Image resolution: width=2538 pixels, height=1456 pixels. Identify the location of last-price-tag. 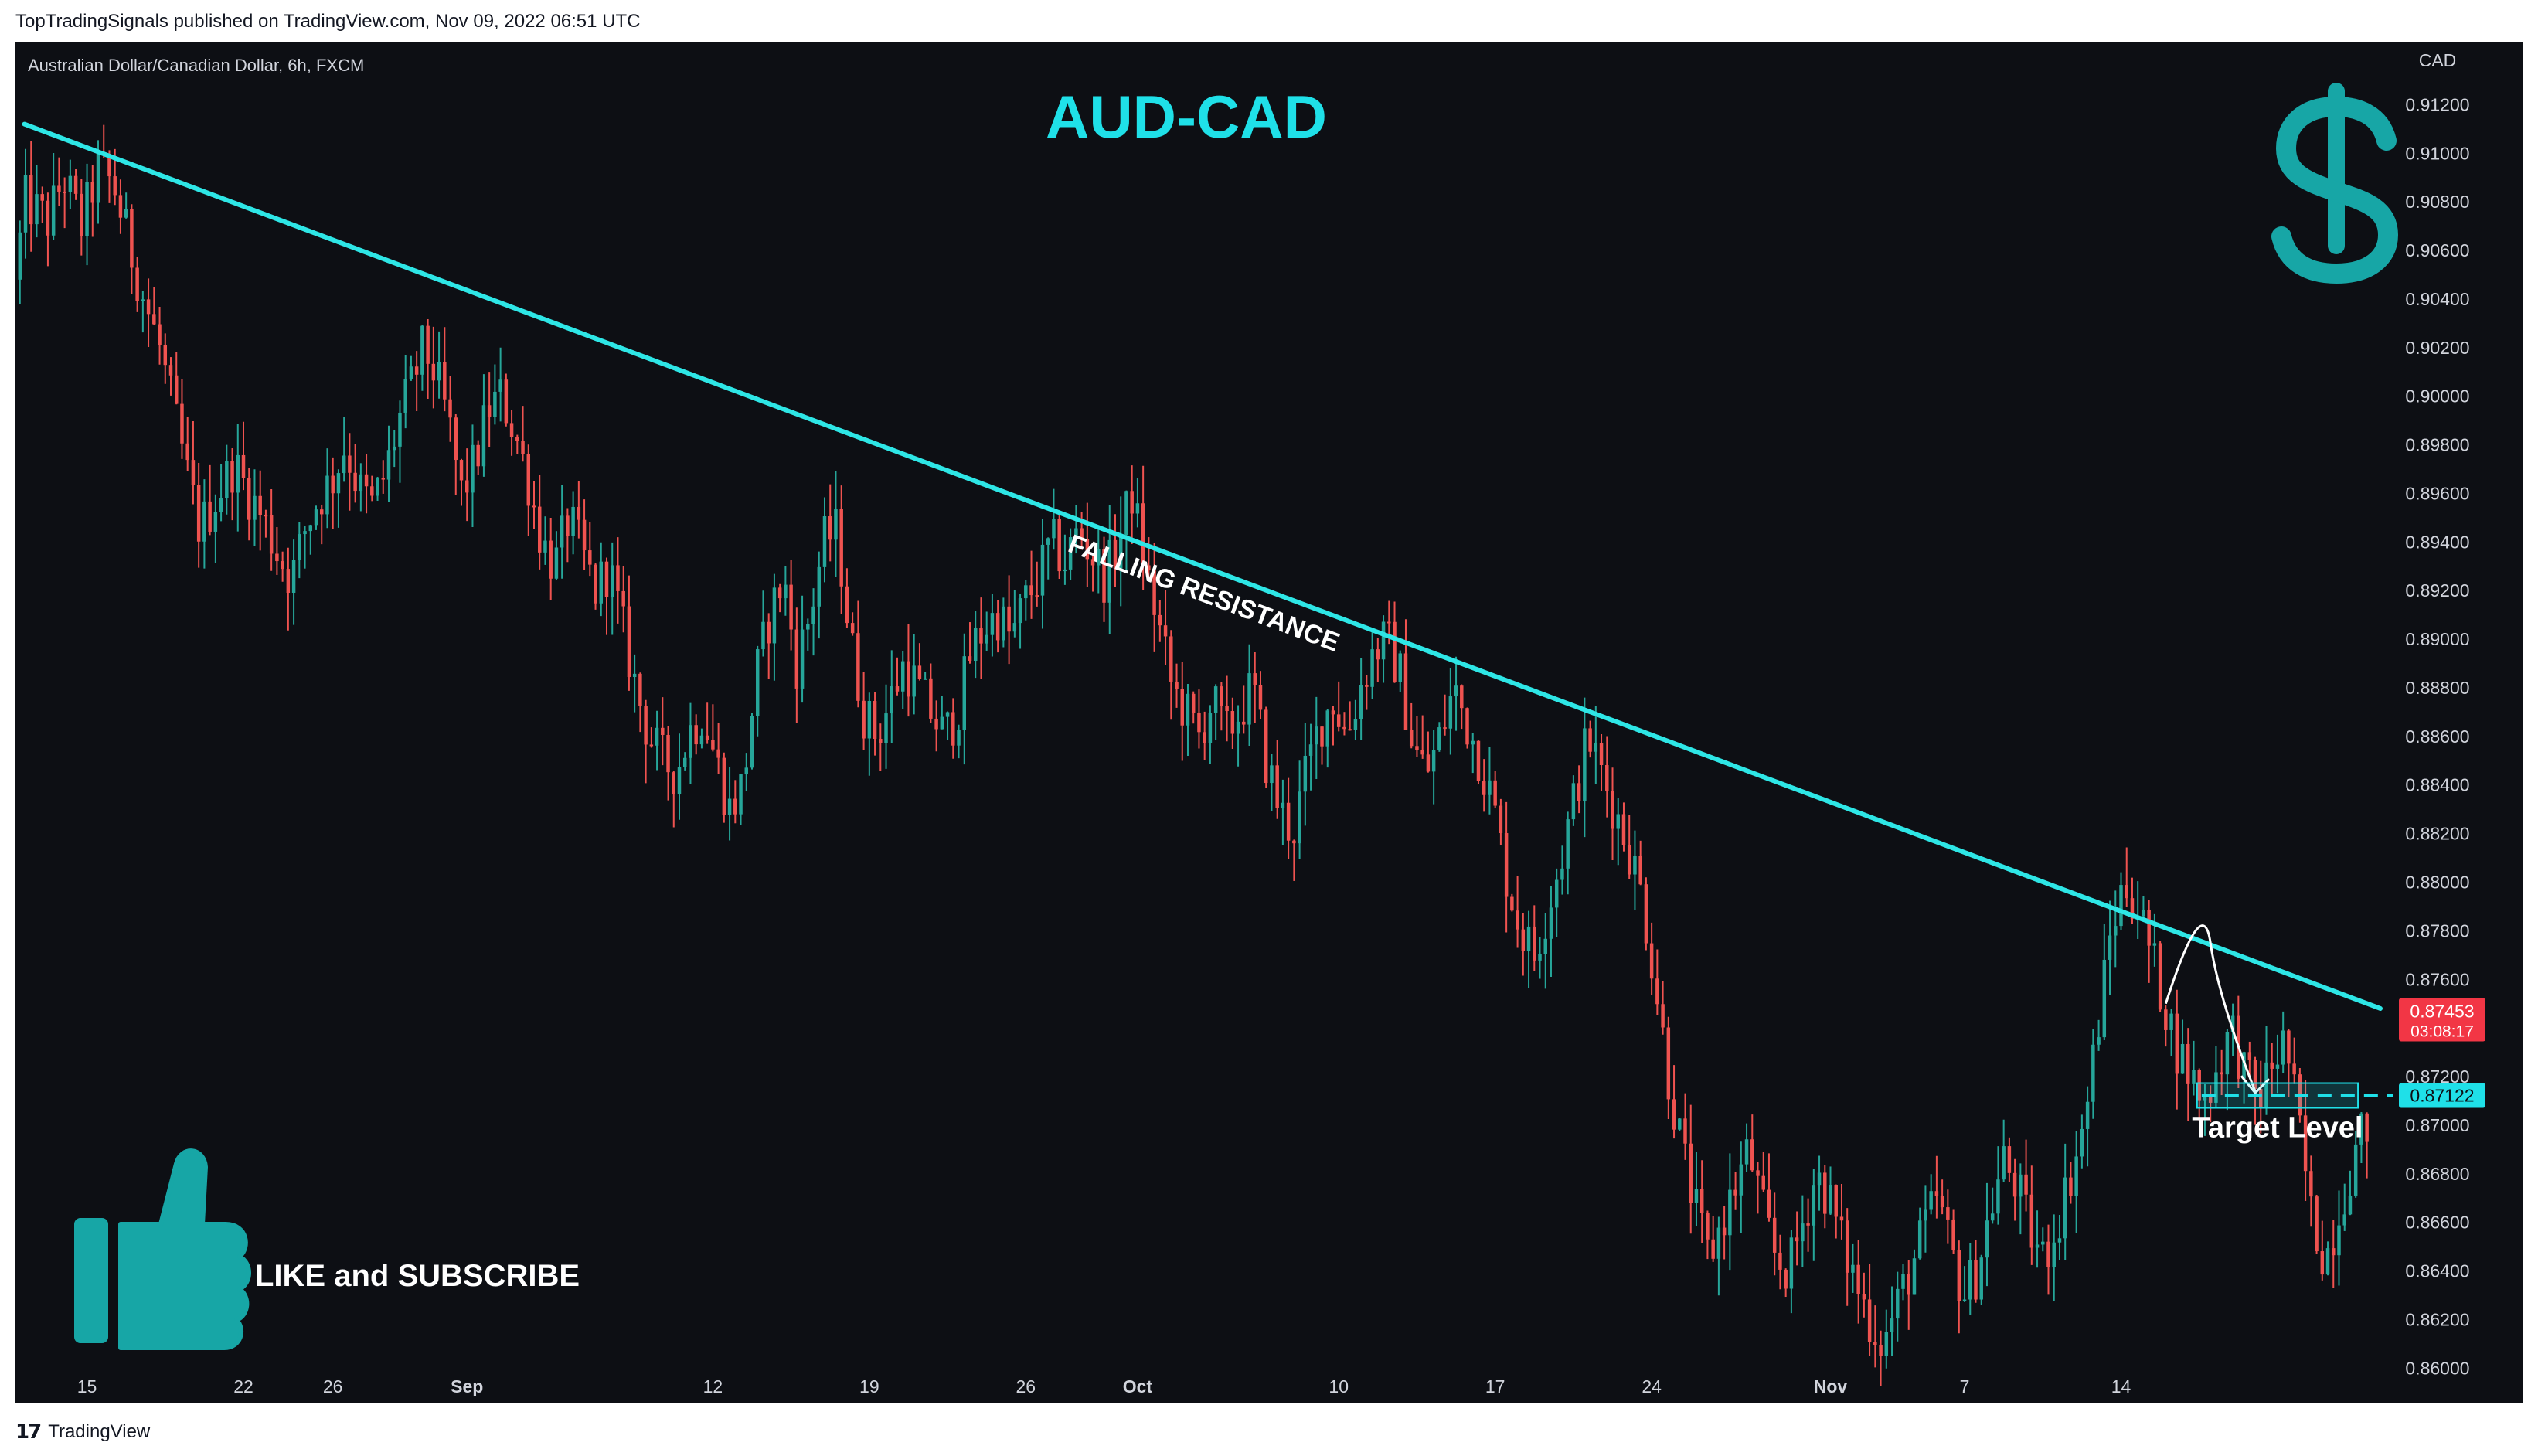
(2442, 1020).